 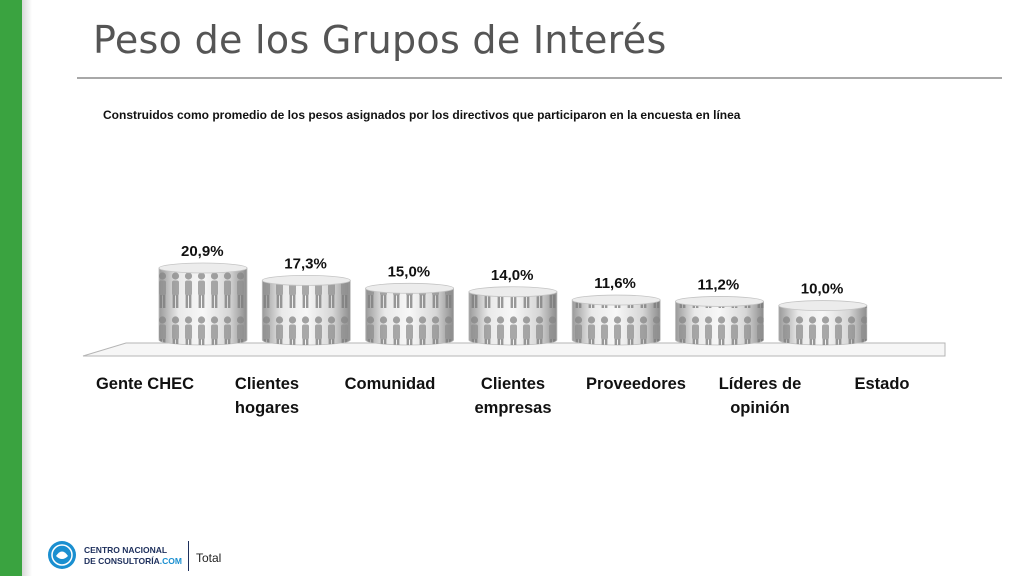 What do you see at coordinates (27, 288) in the screenshot?
I see `side-shadow` at bounding box center [27, 288].